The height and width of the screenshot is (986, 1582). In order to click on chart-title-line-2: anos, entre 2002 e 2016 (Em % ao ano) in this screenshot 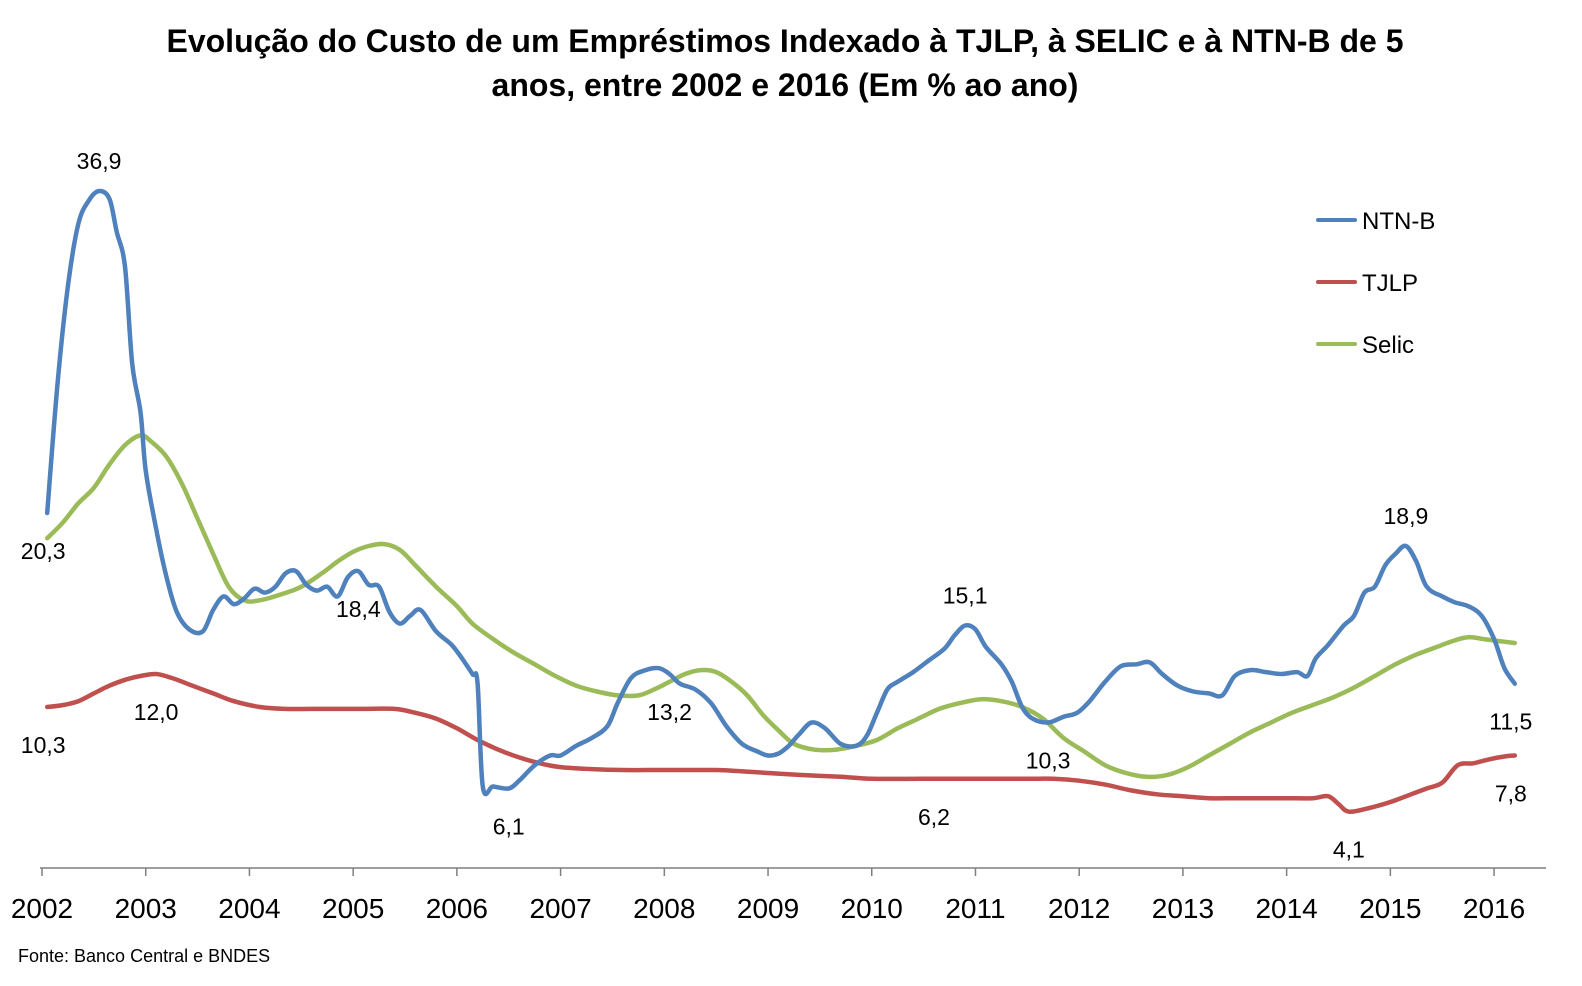, I will do `click(785, 85)`.